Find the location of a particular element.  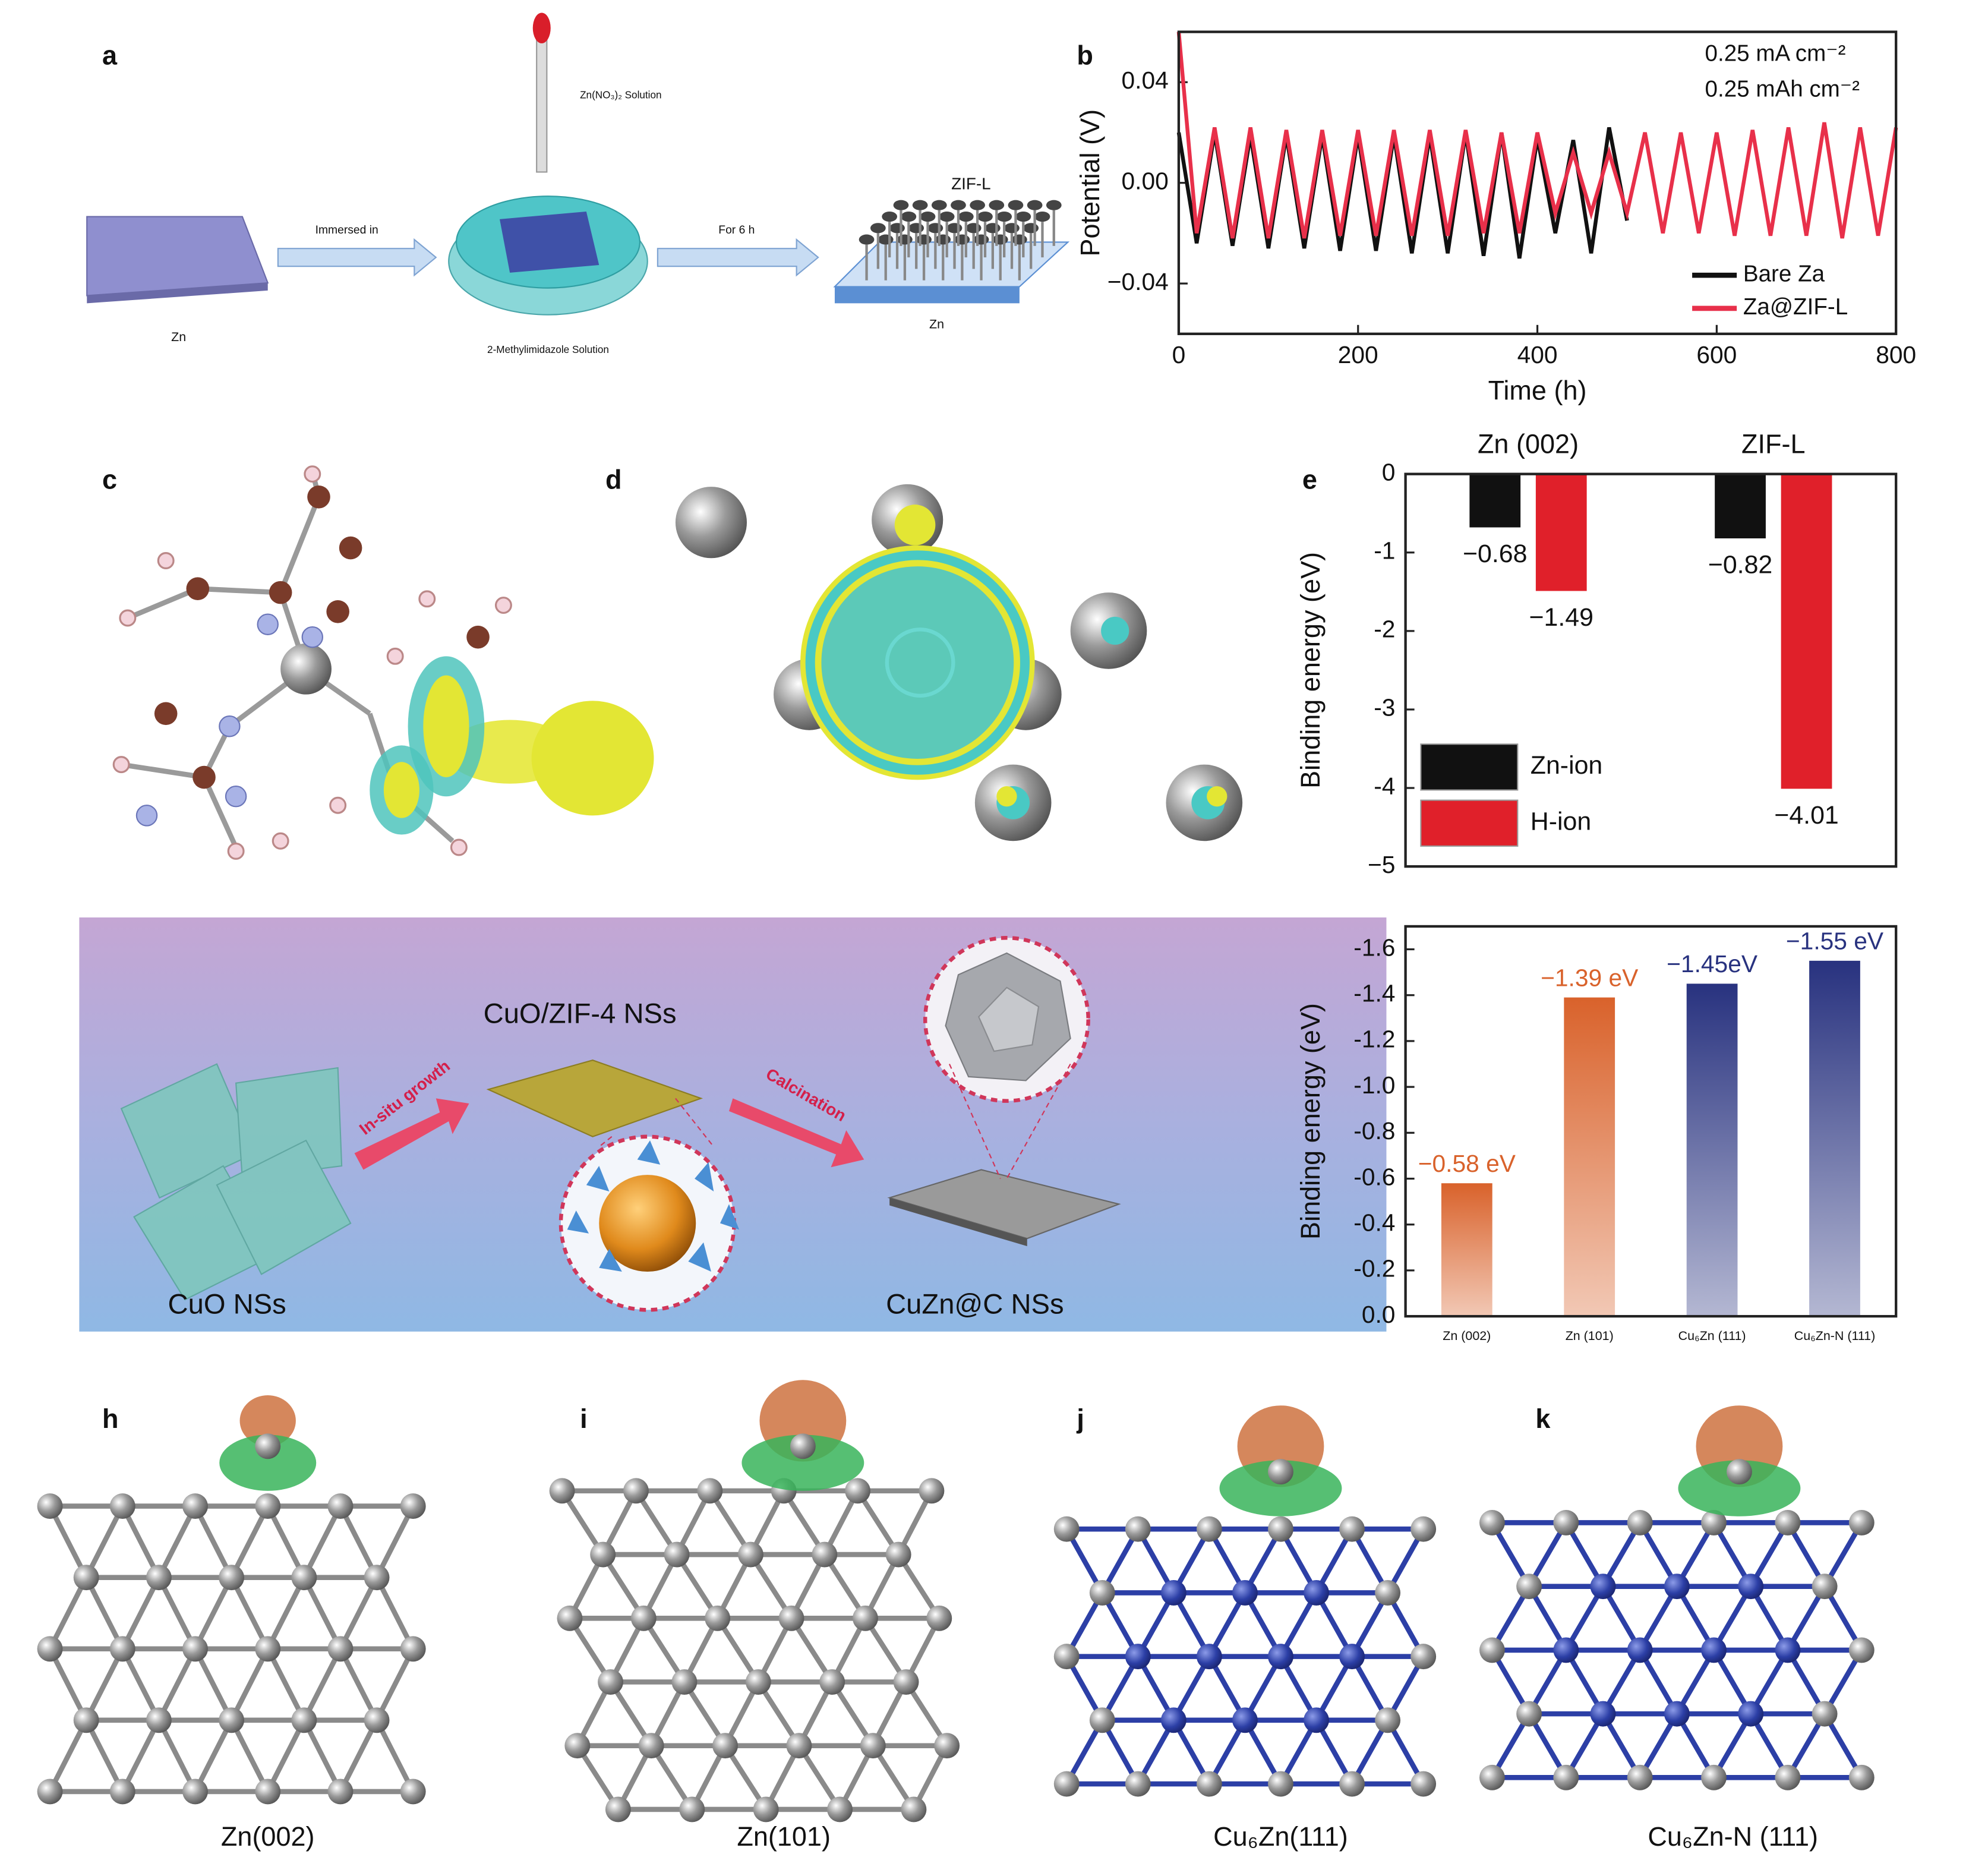

y-tick-label: 0.0 is located at coordinates (1379, 1314).